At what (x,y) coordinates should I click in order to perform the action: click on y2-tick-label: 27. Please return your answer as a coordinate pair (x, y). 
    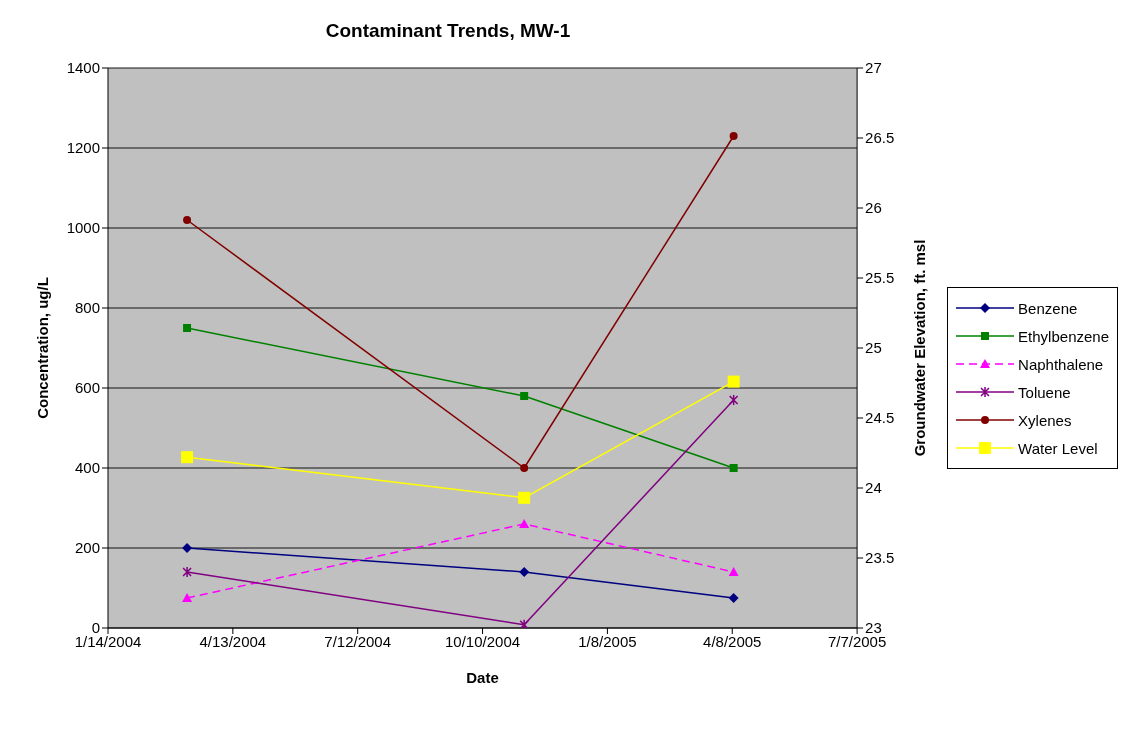
    Looking at the image, I should click on (873, 68).